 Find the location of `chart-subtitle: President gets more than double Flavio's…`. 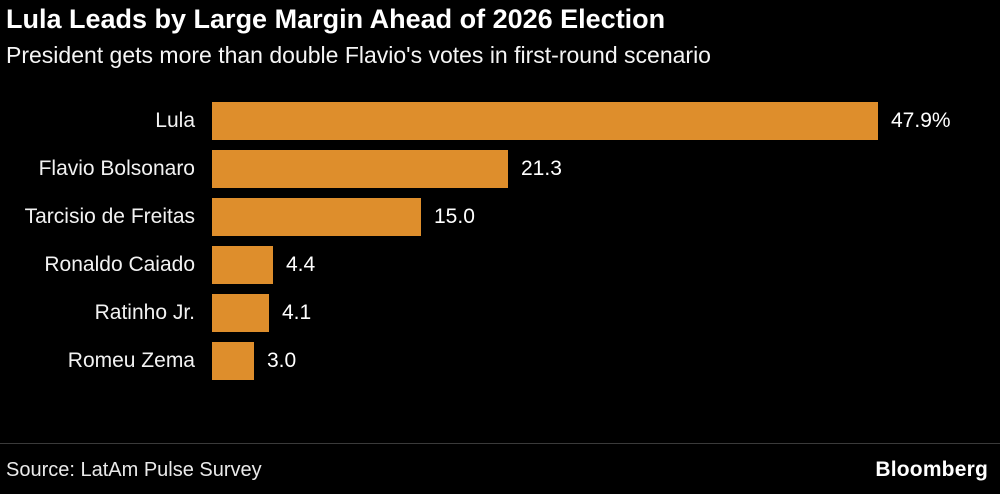

chart-subtitle: President gets more than double Flavio's… is located at coordinates (358, 55).